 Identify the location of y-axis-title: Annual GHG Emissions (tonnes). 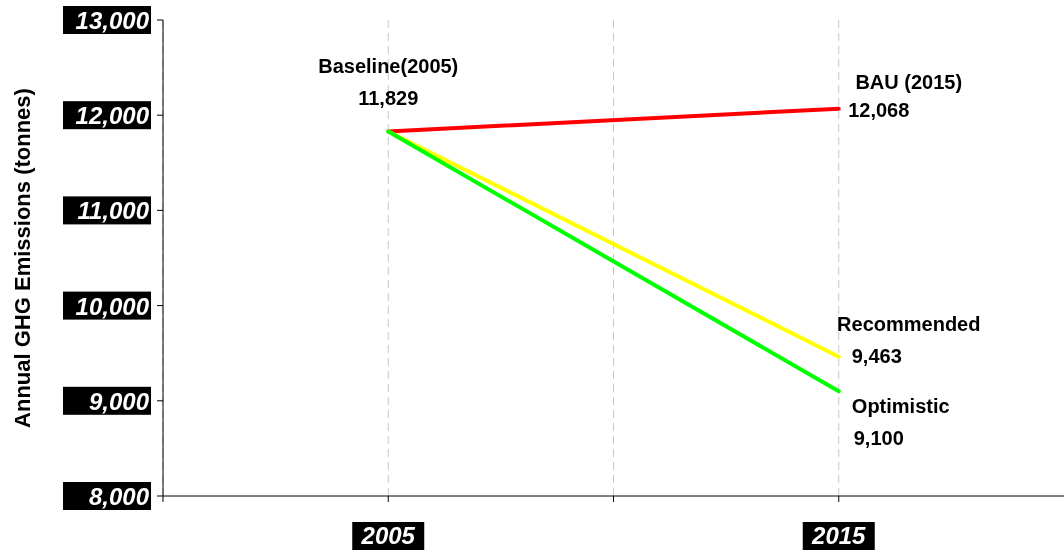
(22, 258).